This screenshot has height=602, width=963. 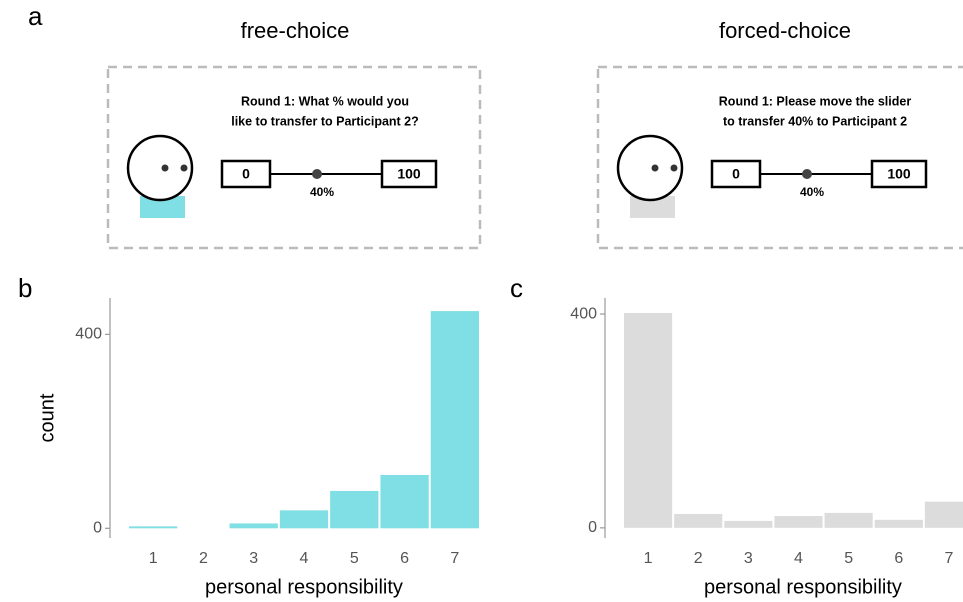 I want to click on panel-label: c, so click(x=516, y=288).